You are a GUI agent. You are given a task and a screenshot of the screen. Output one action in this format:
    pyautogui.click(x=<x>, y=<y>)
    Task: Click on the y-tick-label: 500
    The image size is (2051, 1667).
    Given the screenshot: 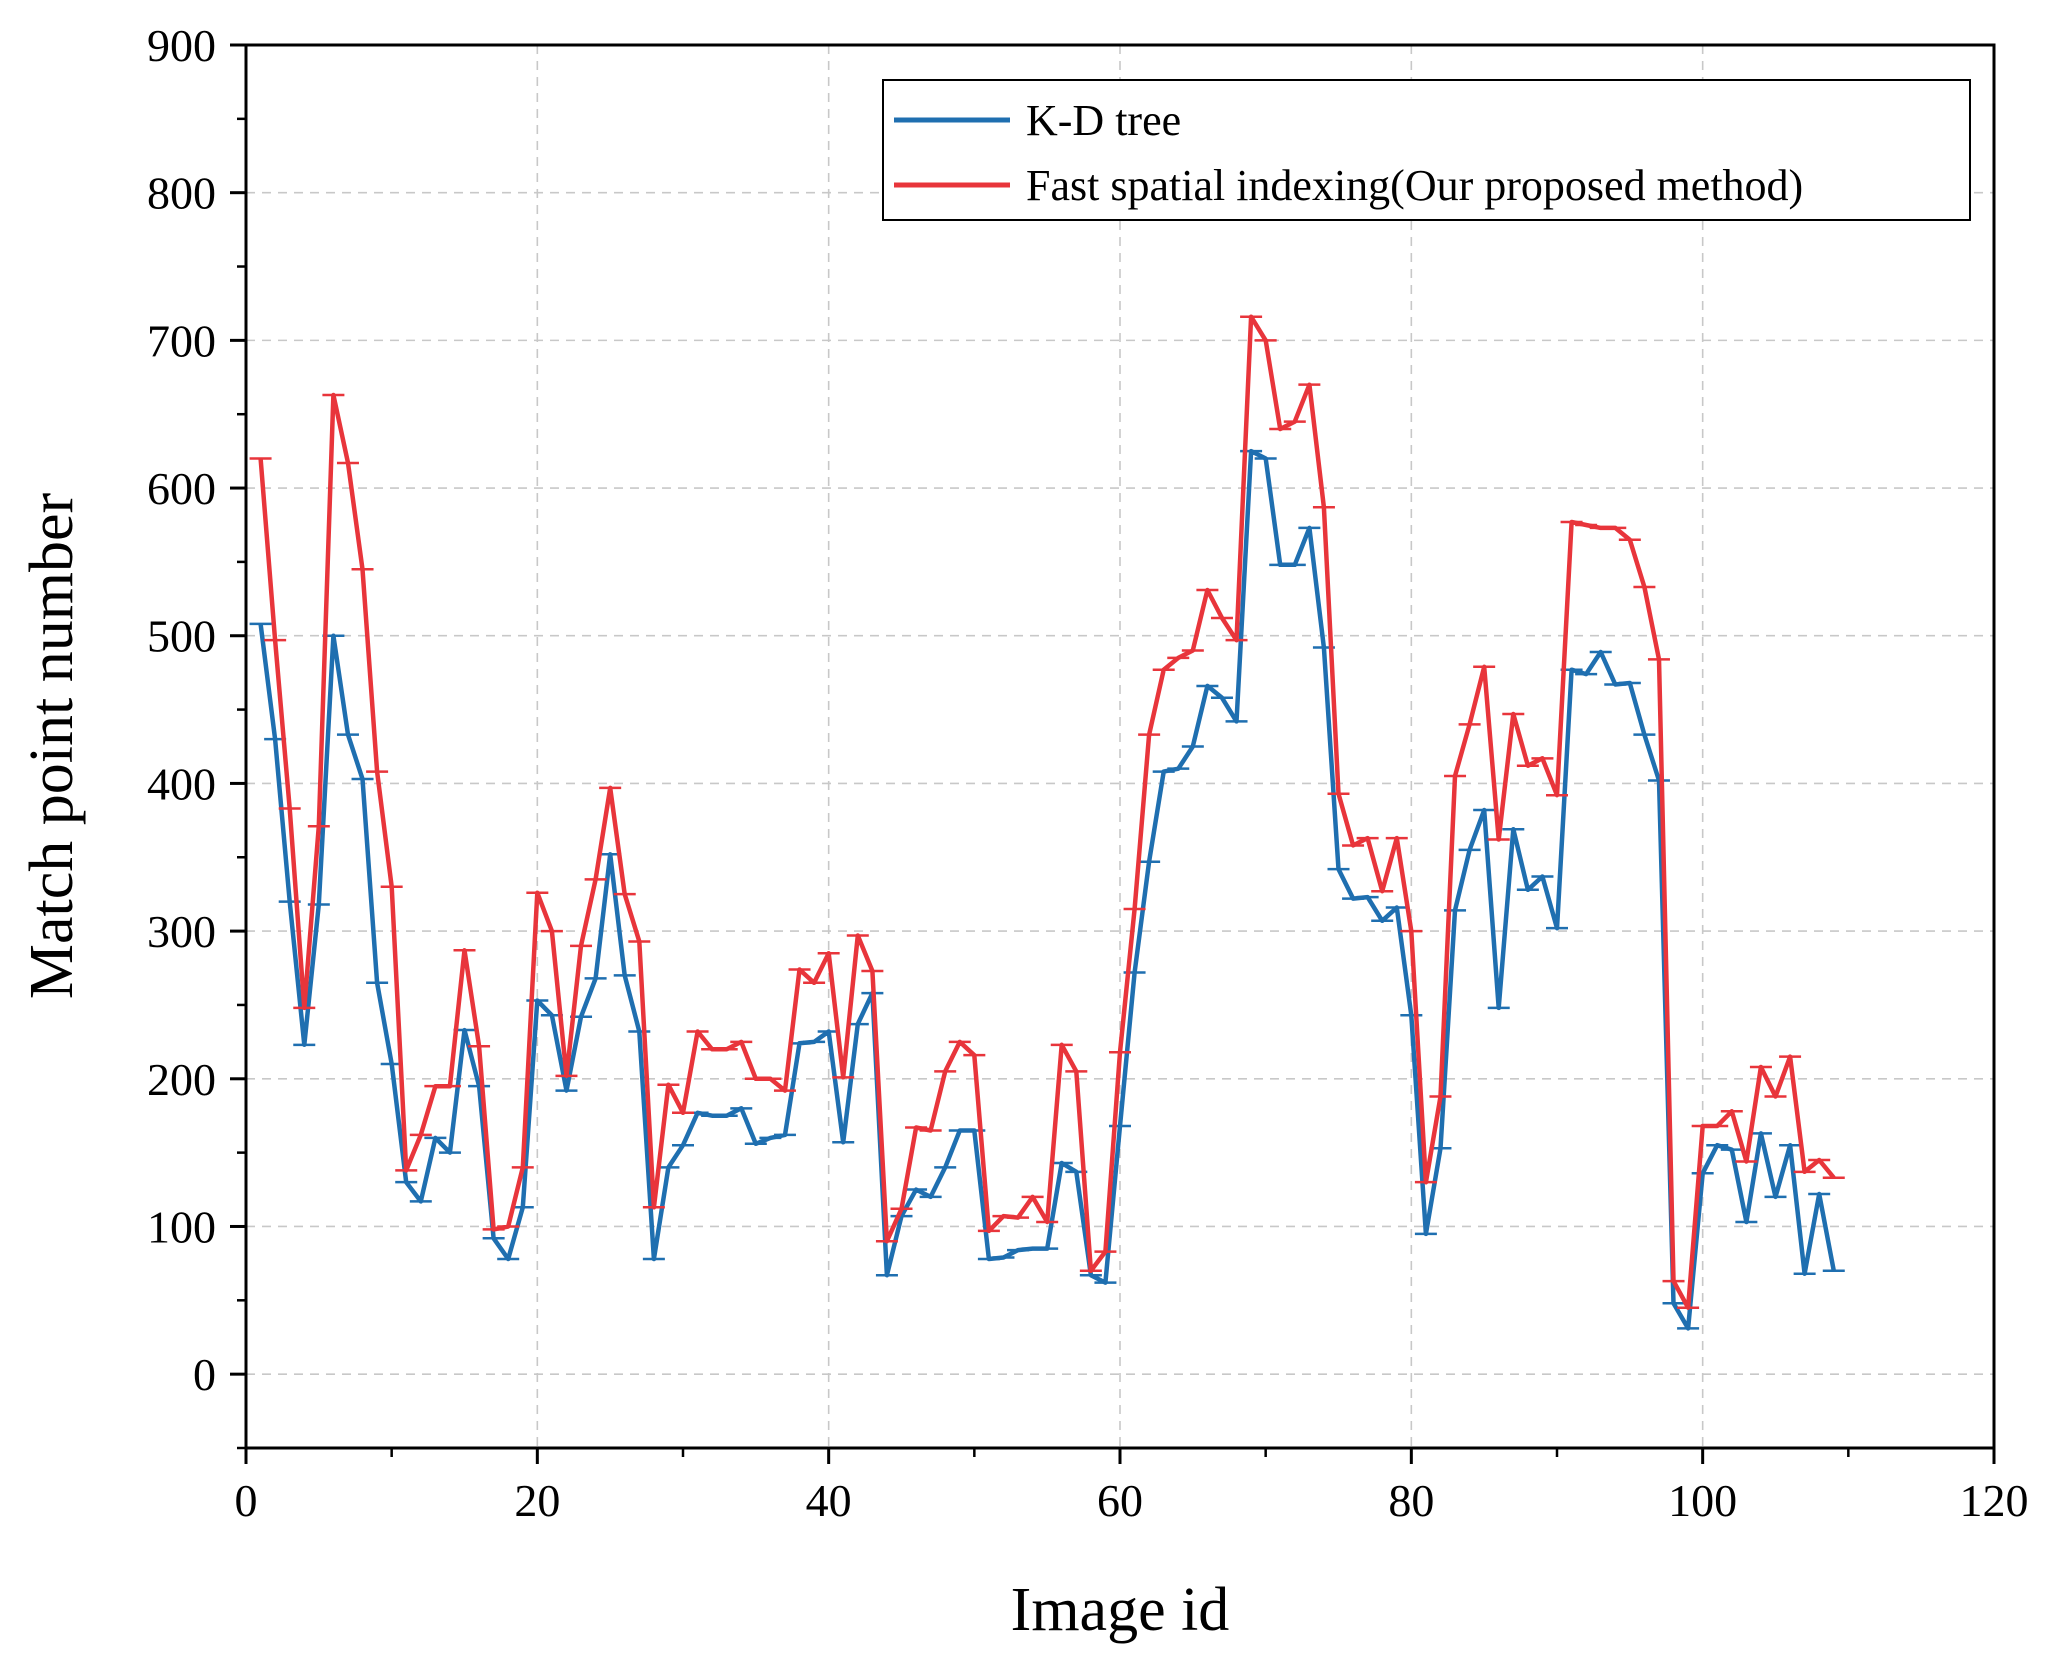 What is the action you would take?
    pyautogui.click(x=181, y=636)
    